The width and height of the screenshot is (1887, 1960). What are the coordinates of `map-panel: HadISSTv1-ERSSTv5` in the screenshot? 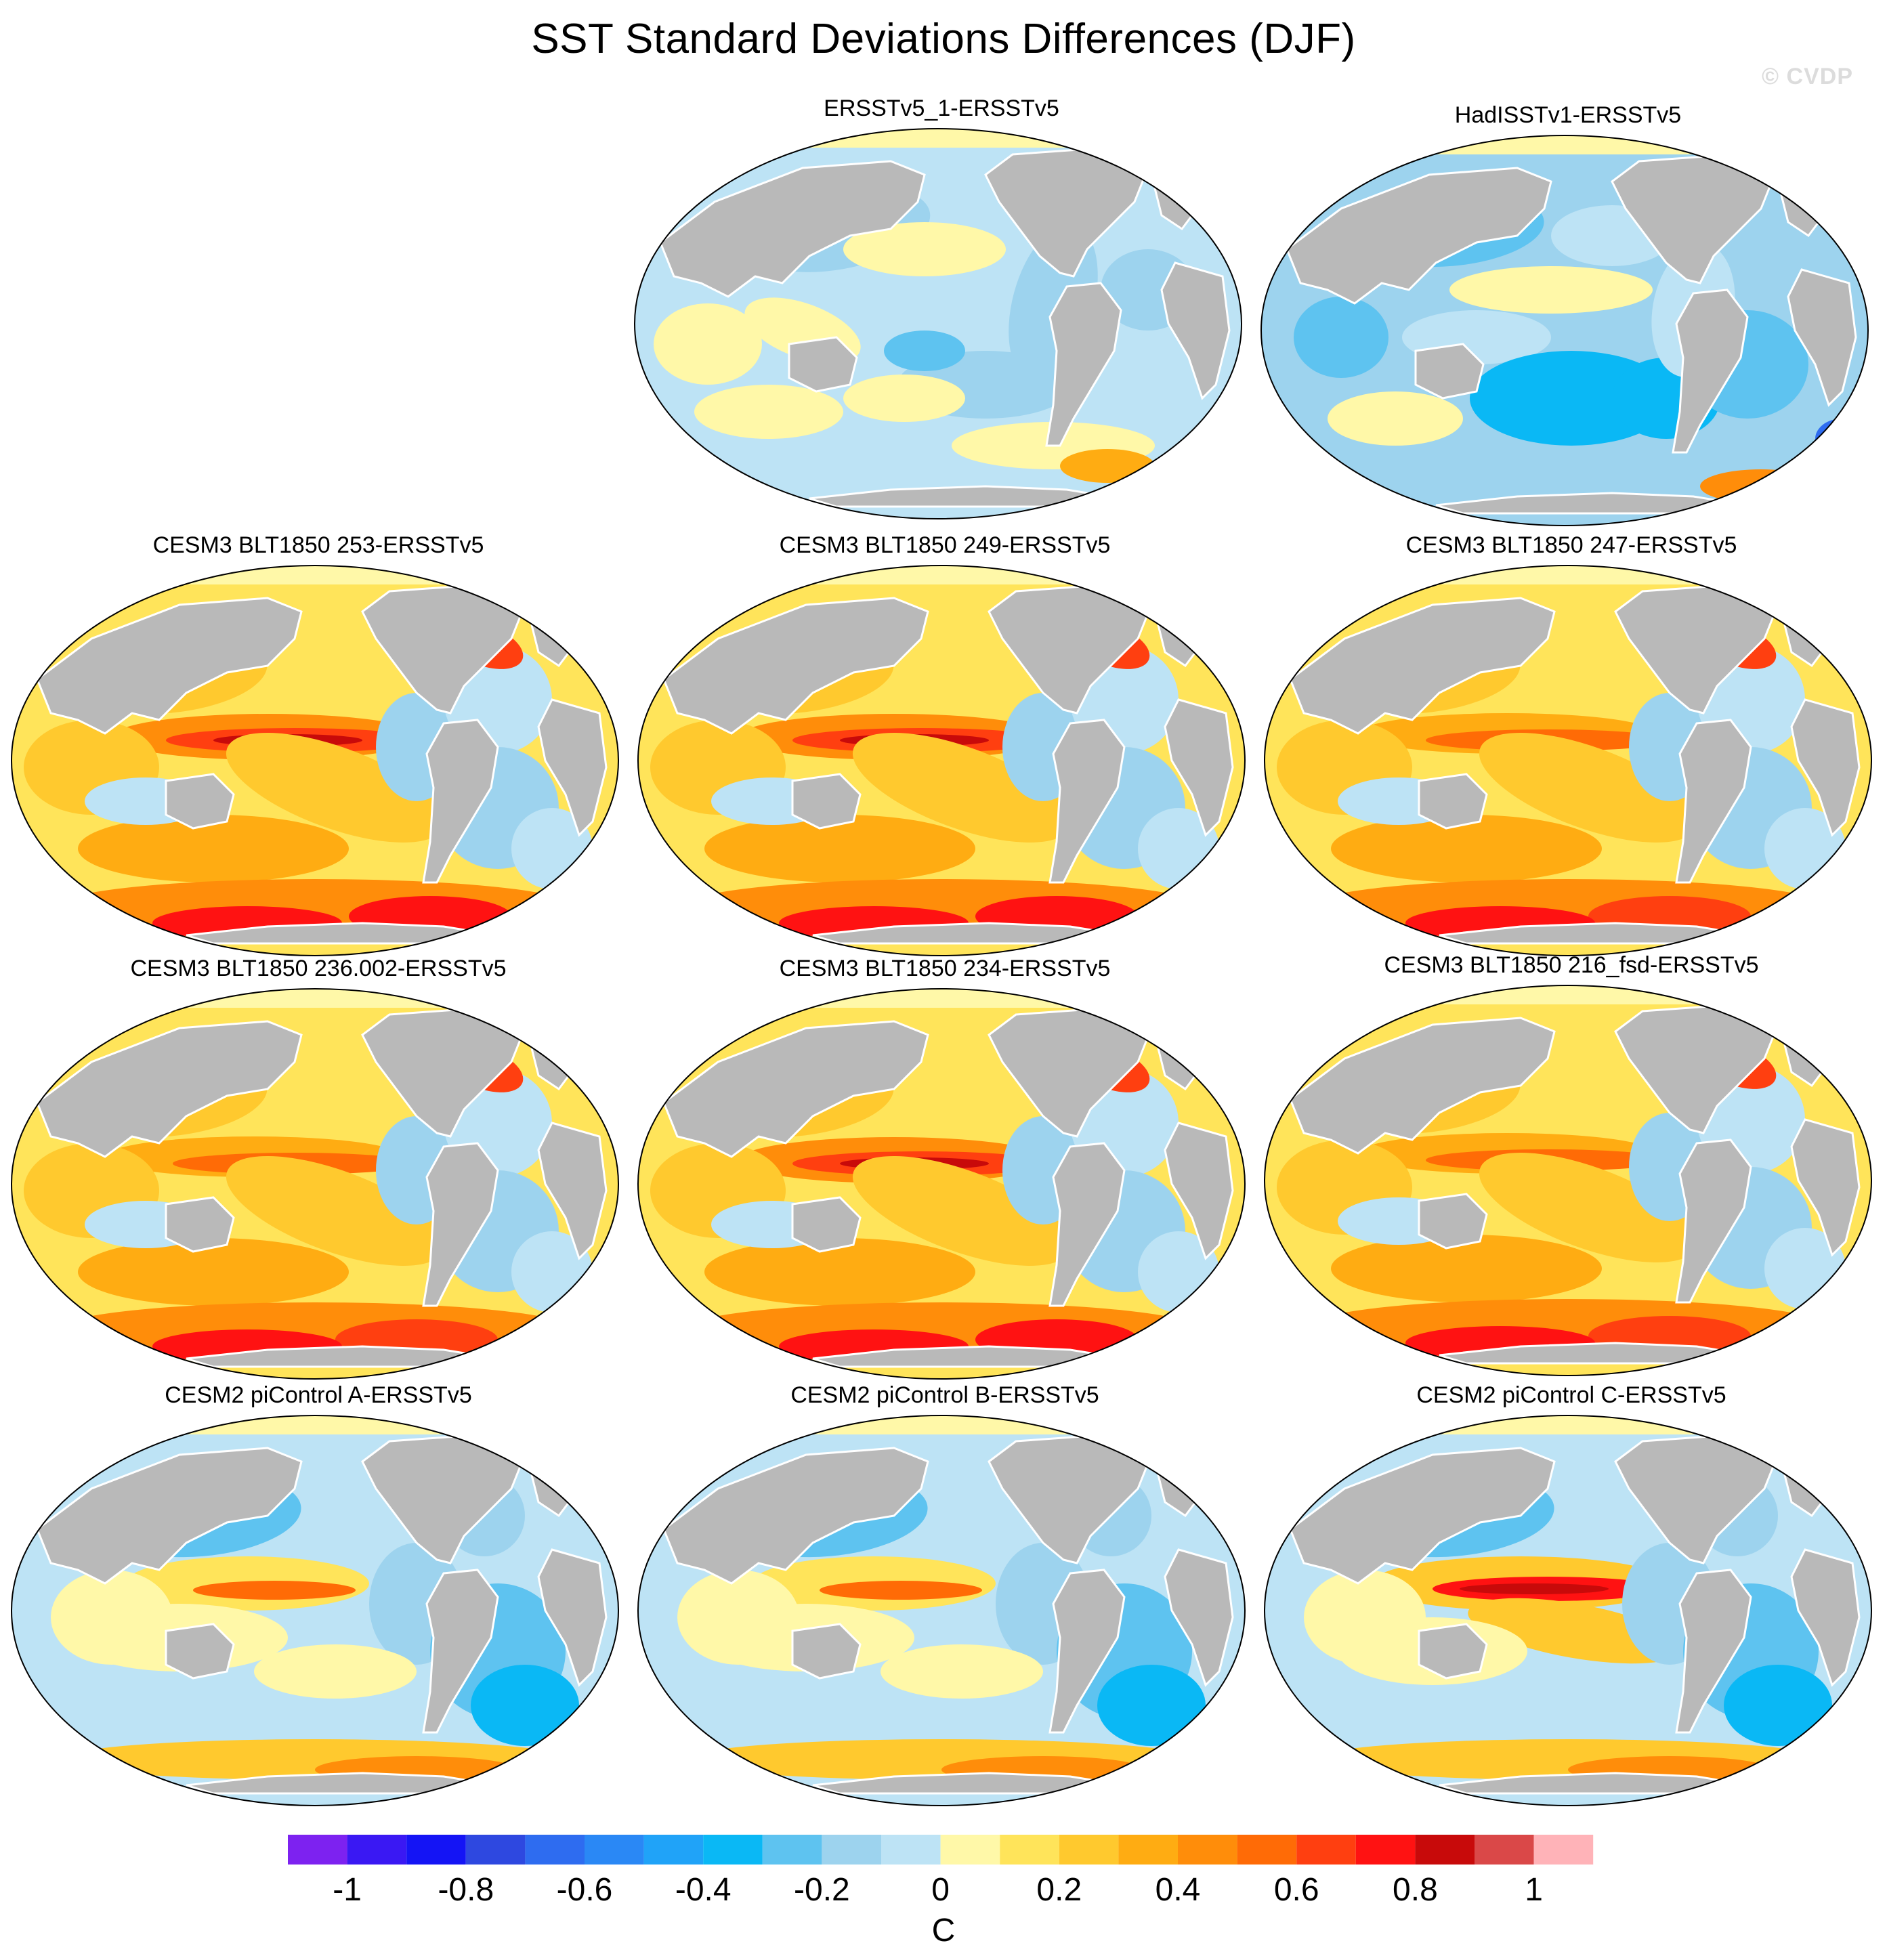 It's located at (1568, 314).